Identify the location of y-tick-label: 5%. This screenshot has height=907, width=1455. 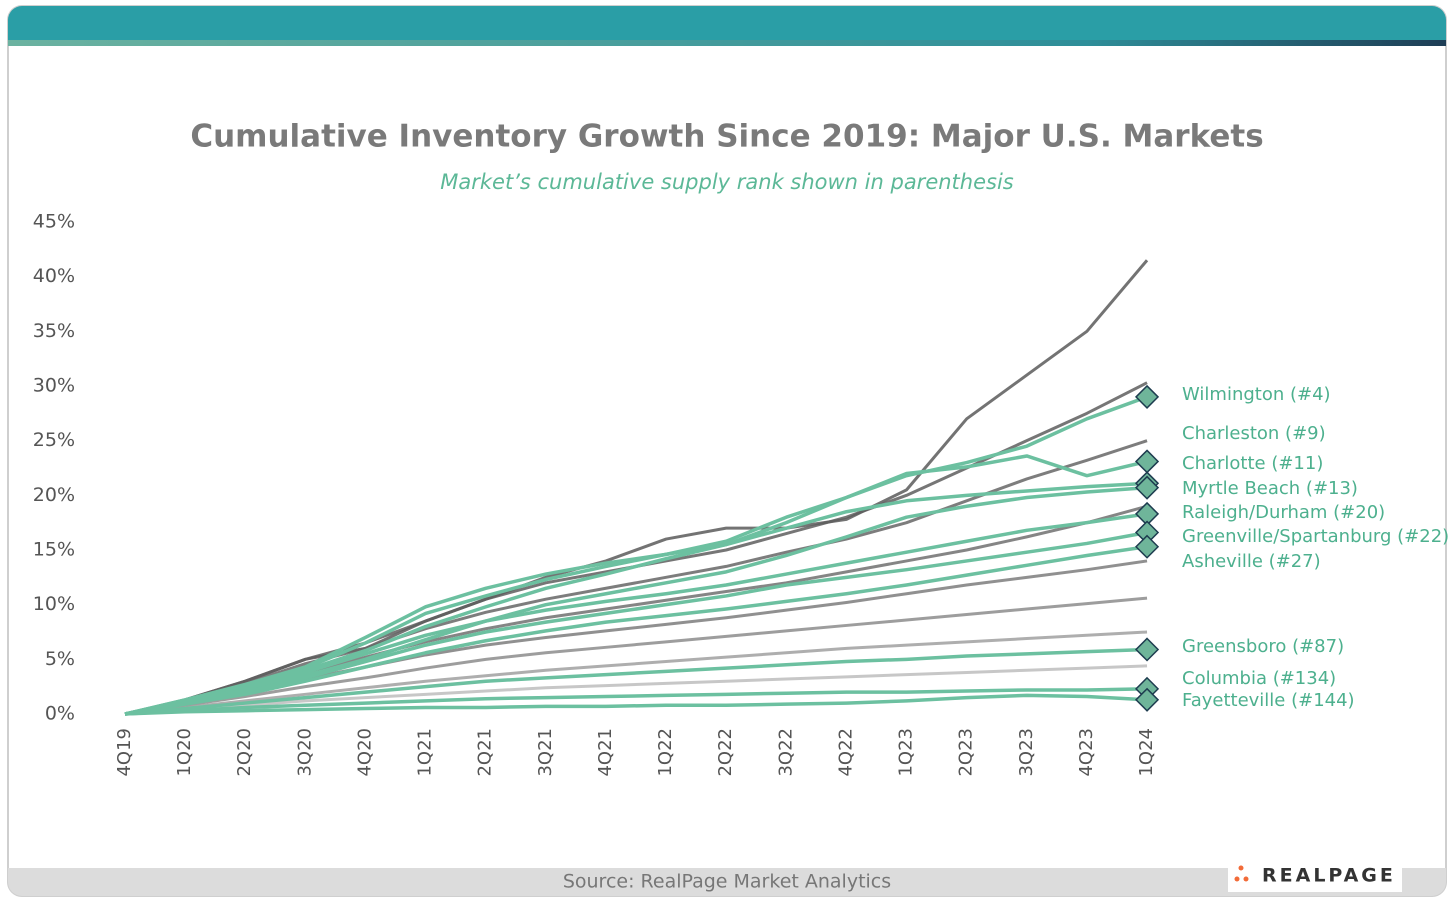
(60, 659).